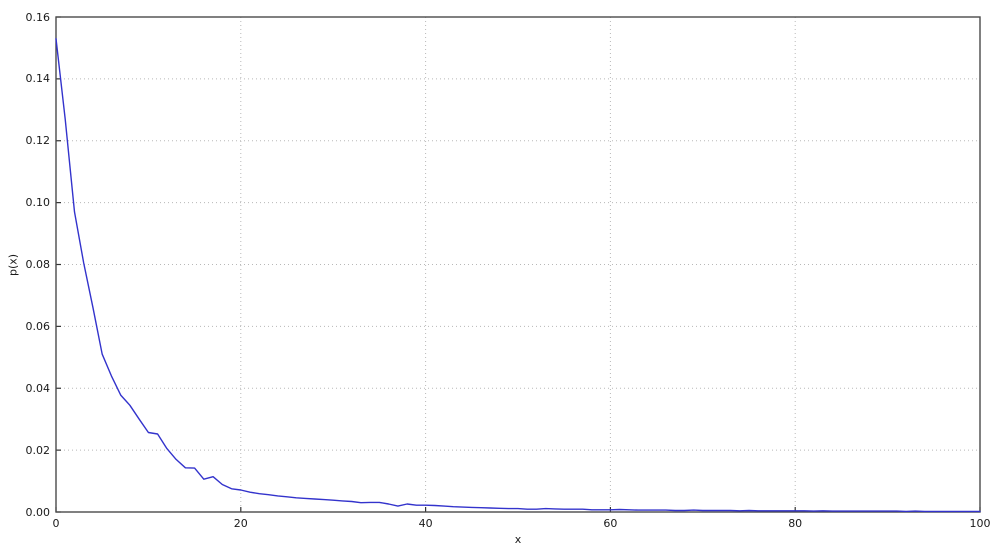  Describe the element at coordinates (38, 326) in the screenshot. I see `y-tick-label: 0.06` at that location.